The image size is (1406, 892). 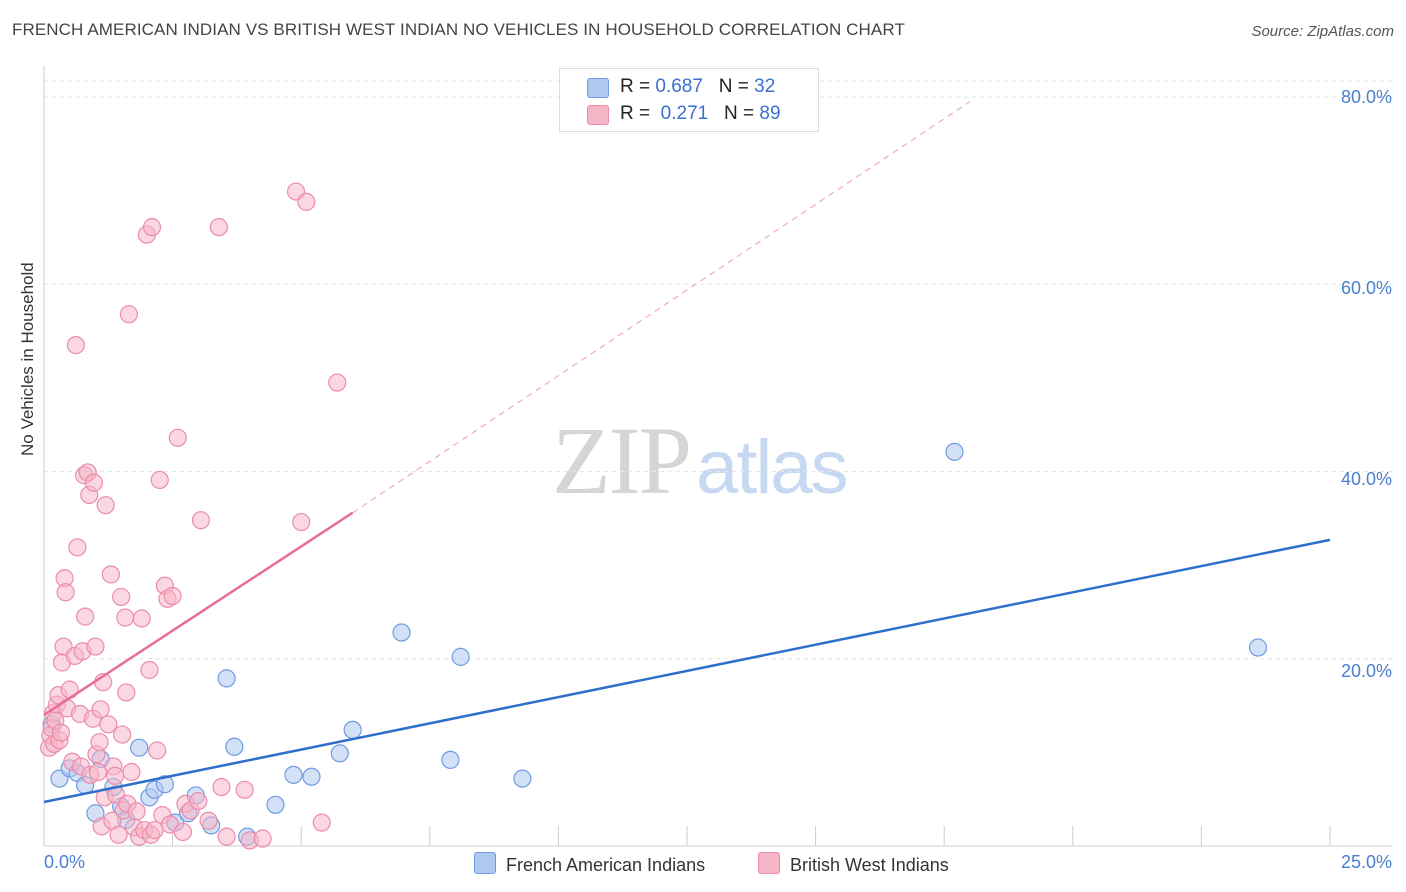 What do you see at coordinates (679, 86) in the screenshot?
I see `r-value: 0.687` at bounding box center [679, 86].